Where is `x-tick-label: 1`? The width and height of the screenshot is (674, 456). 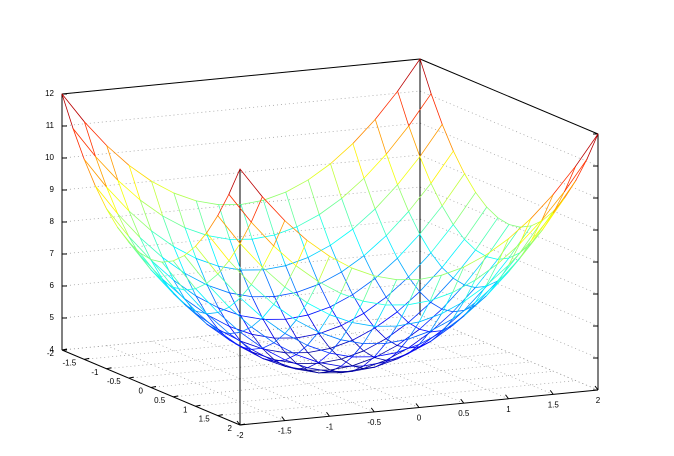
x-tick-label: 1 is located at coordinates (508, 409).